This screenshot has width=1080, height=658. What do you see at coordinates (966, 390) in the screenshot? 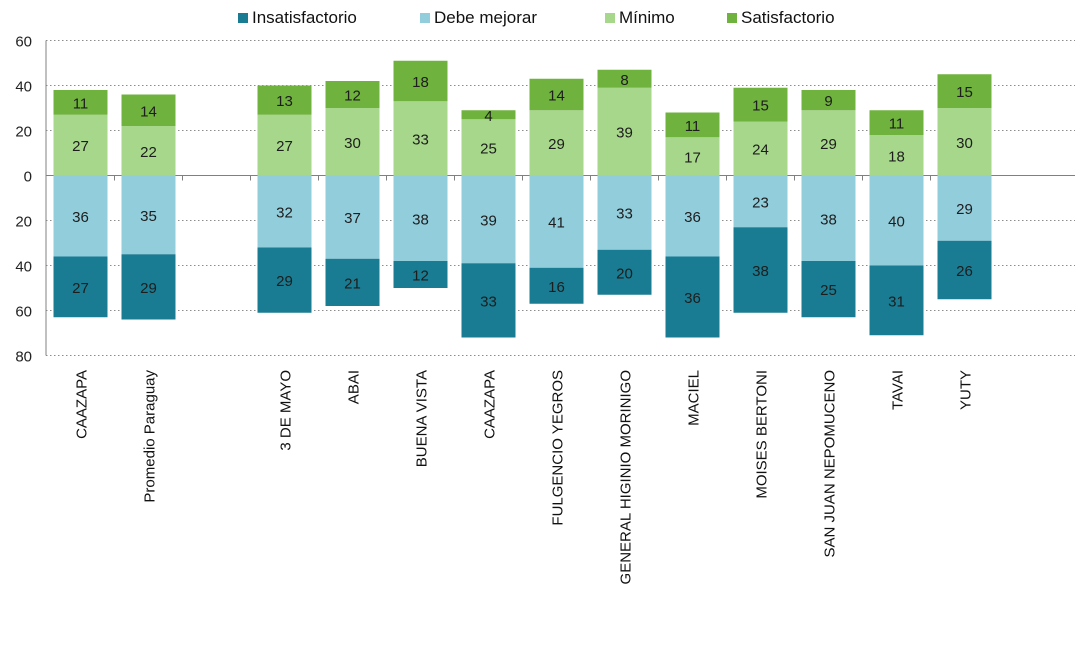
I see `x-category-label: YUTY` at bounding box center [966, 390].